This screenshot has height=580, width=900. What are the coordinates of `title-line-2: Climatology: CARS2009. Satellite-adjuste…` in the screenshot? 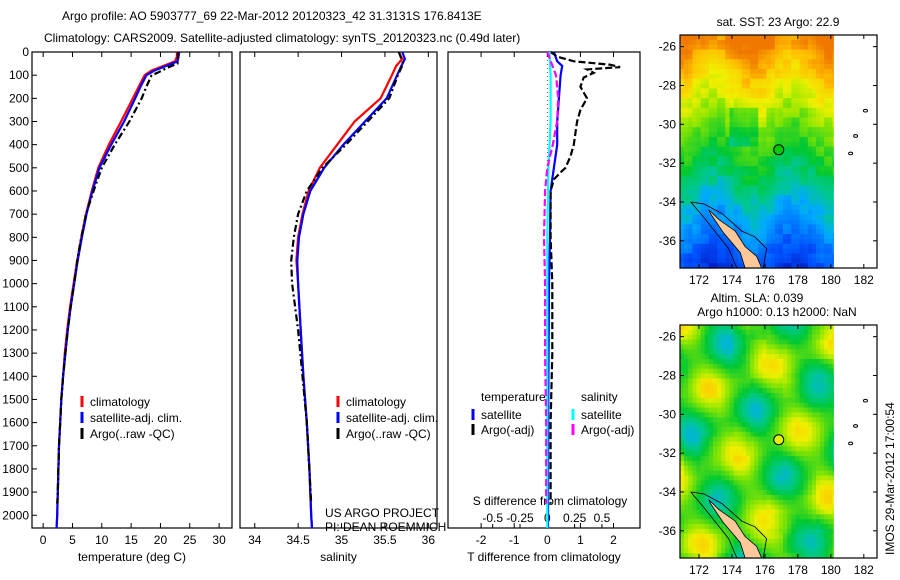 It's located at (282, 38).